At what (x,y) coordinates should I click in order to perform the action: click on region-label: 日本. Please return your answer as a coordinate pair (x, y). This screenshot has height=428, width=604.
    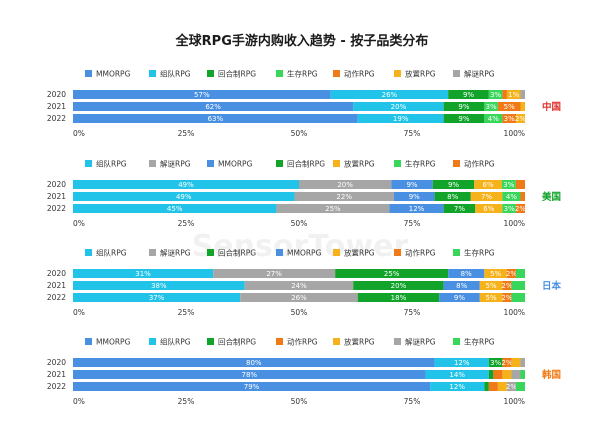
    Looking at the image, I should click on (552, 286).